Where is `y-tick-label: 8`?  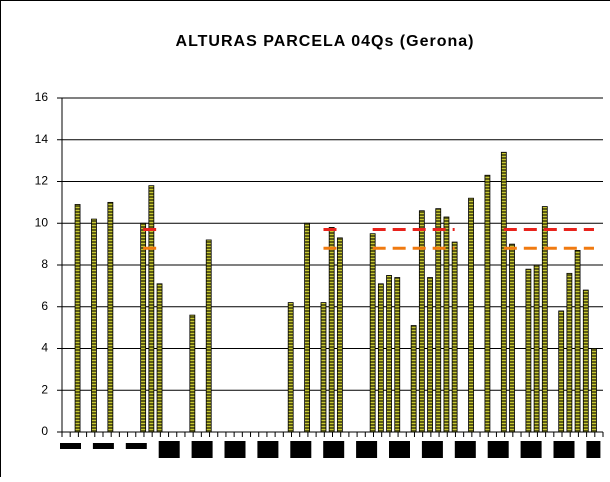 y-tick-label: 8 is located at coordinates (44, 264).